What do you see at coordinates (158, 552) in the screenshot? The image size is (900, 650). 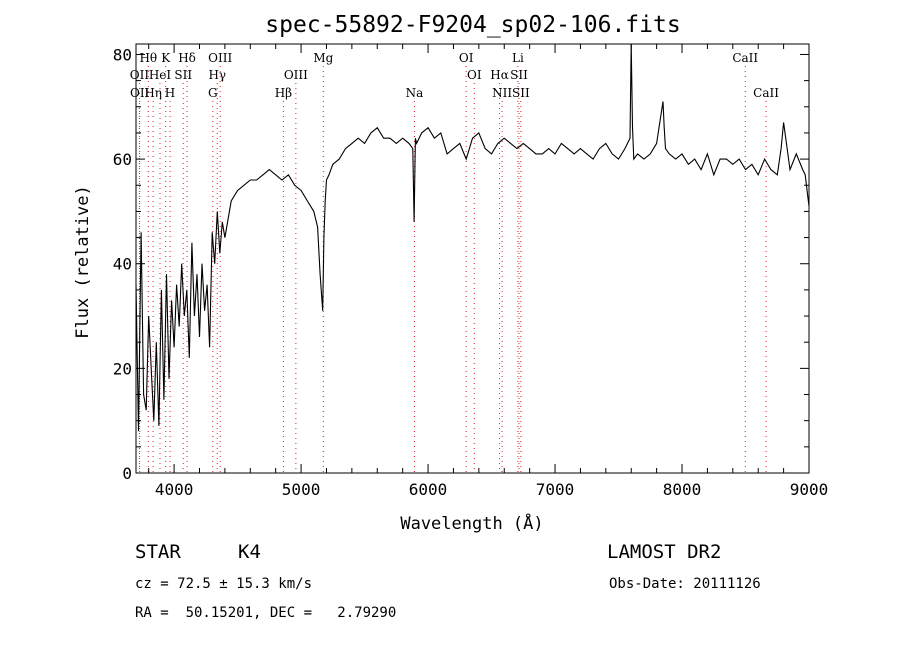 I see `object-class: STAR` at bounding box center [158, 552].